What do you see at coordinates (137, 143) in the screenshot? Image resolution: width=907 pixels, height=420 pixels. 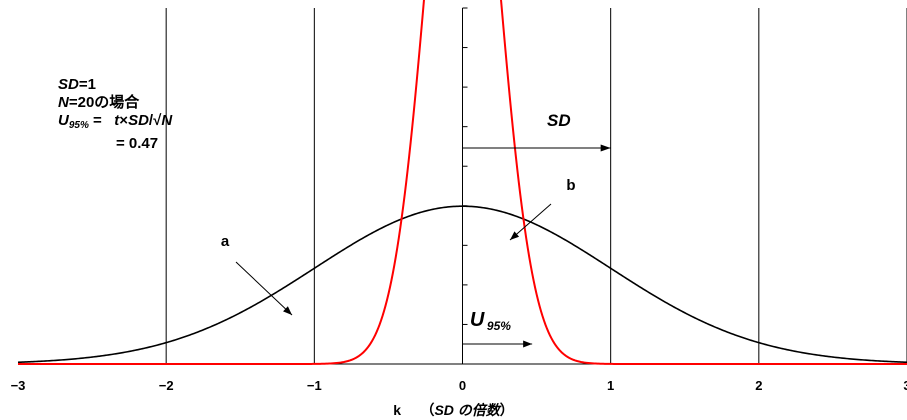 I see `info-result-value: = 0.47` at bounding box center [137, 143].